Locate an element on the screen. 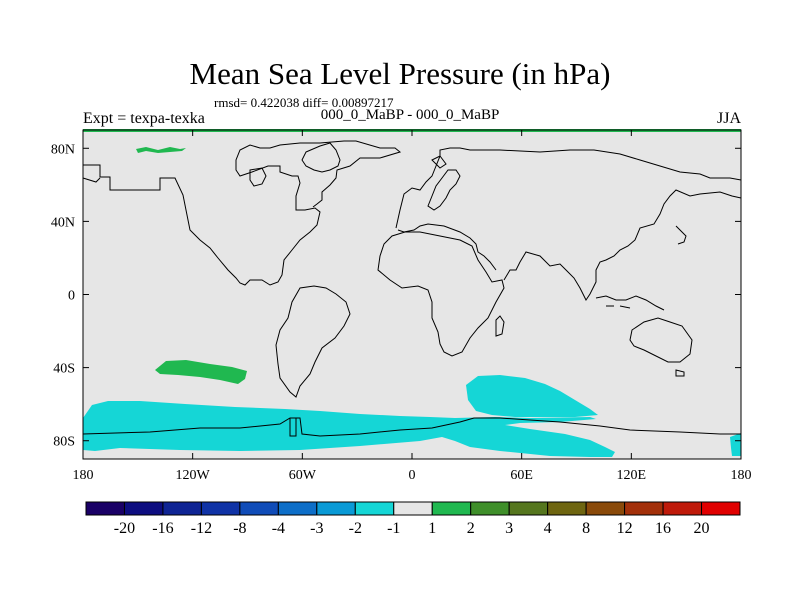 The width and height of the screenshot is (800, 600). colorbar-label: 3 is located at coordinates (509, 528).